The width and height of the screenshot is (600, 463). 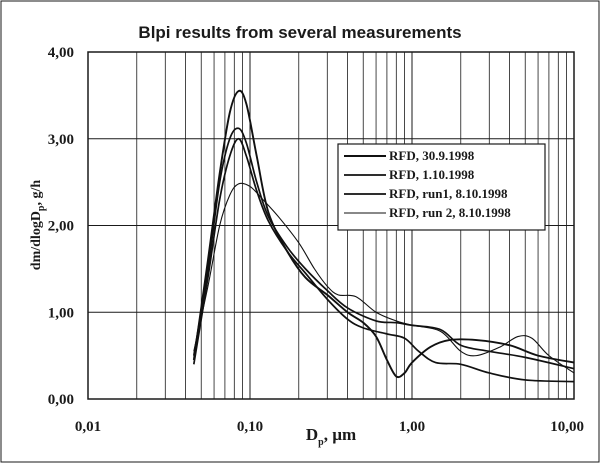 What do you see at coordinates (61, 140) in the screenshot?
I see `y-tick-label: 3,00` at bounding box center [61, 140].